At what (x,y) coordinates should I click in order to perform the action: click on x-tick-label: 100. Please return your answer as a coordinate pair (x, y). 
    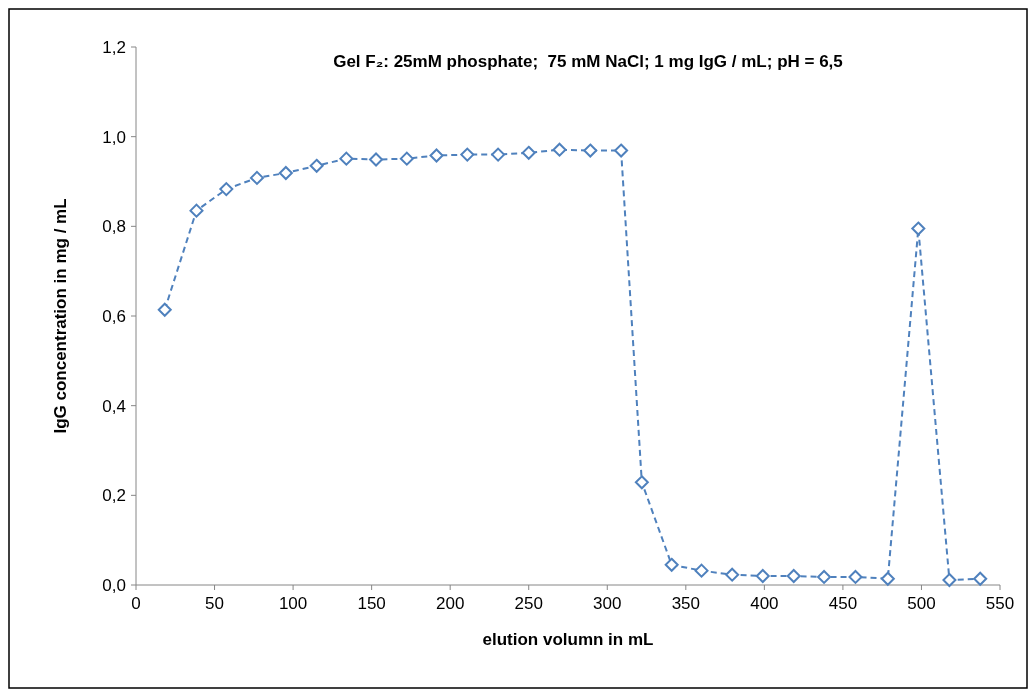
    Looking at the image, I should click on (293, 603).